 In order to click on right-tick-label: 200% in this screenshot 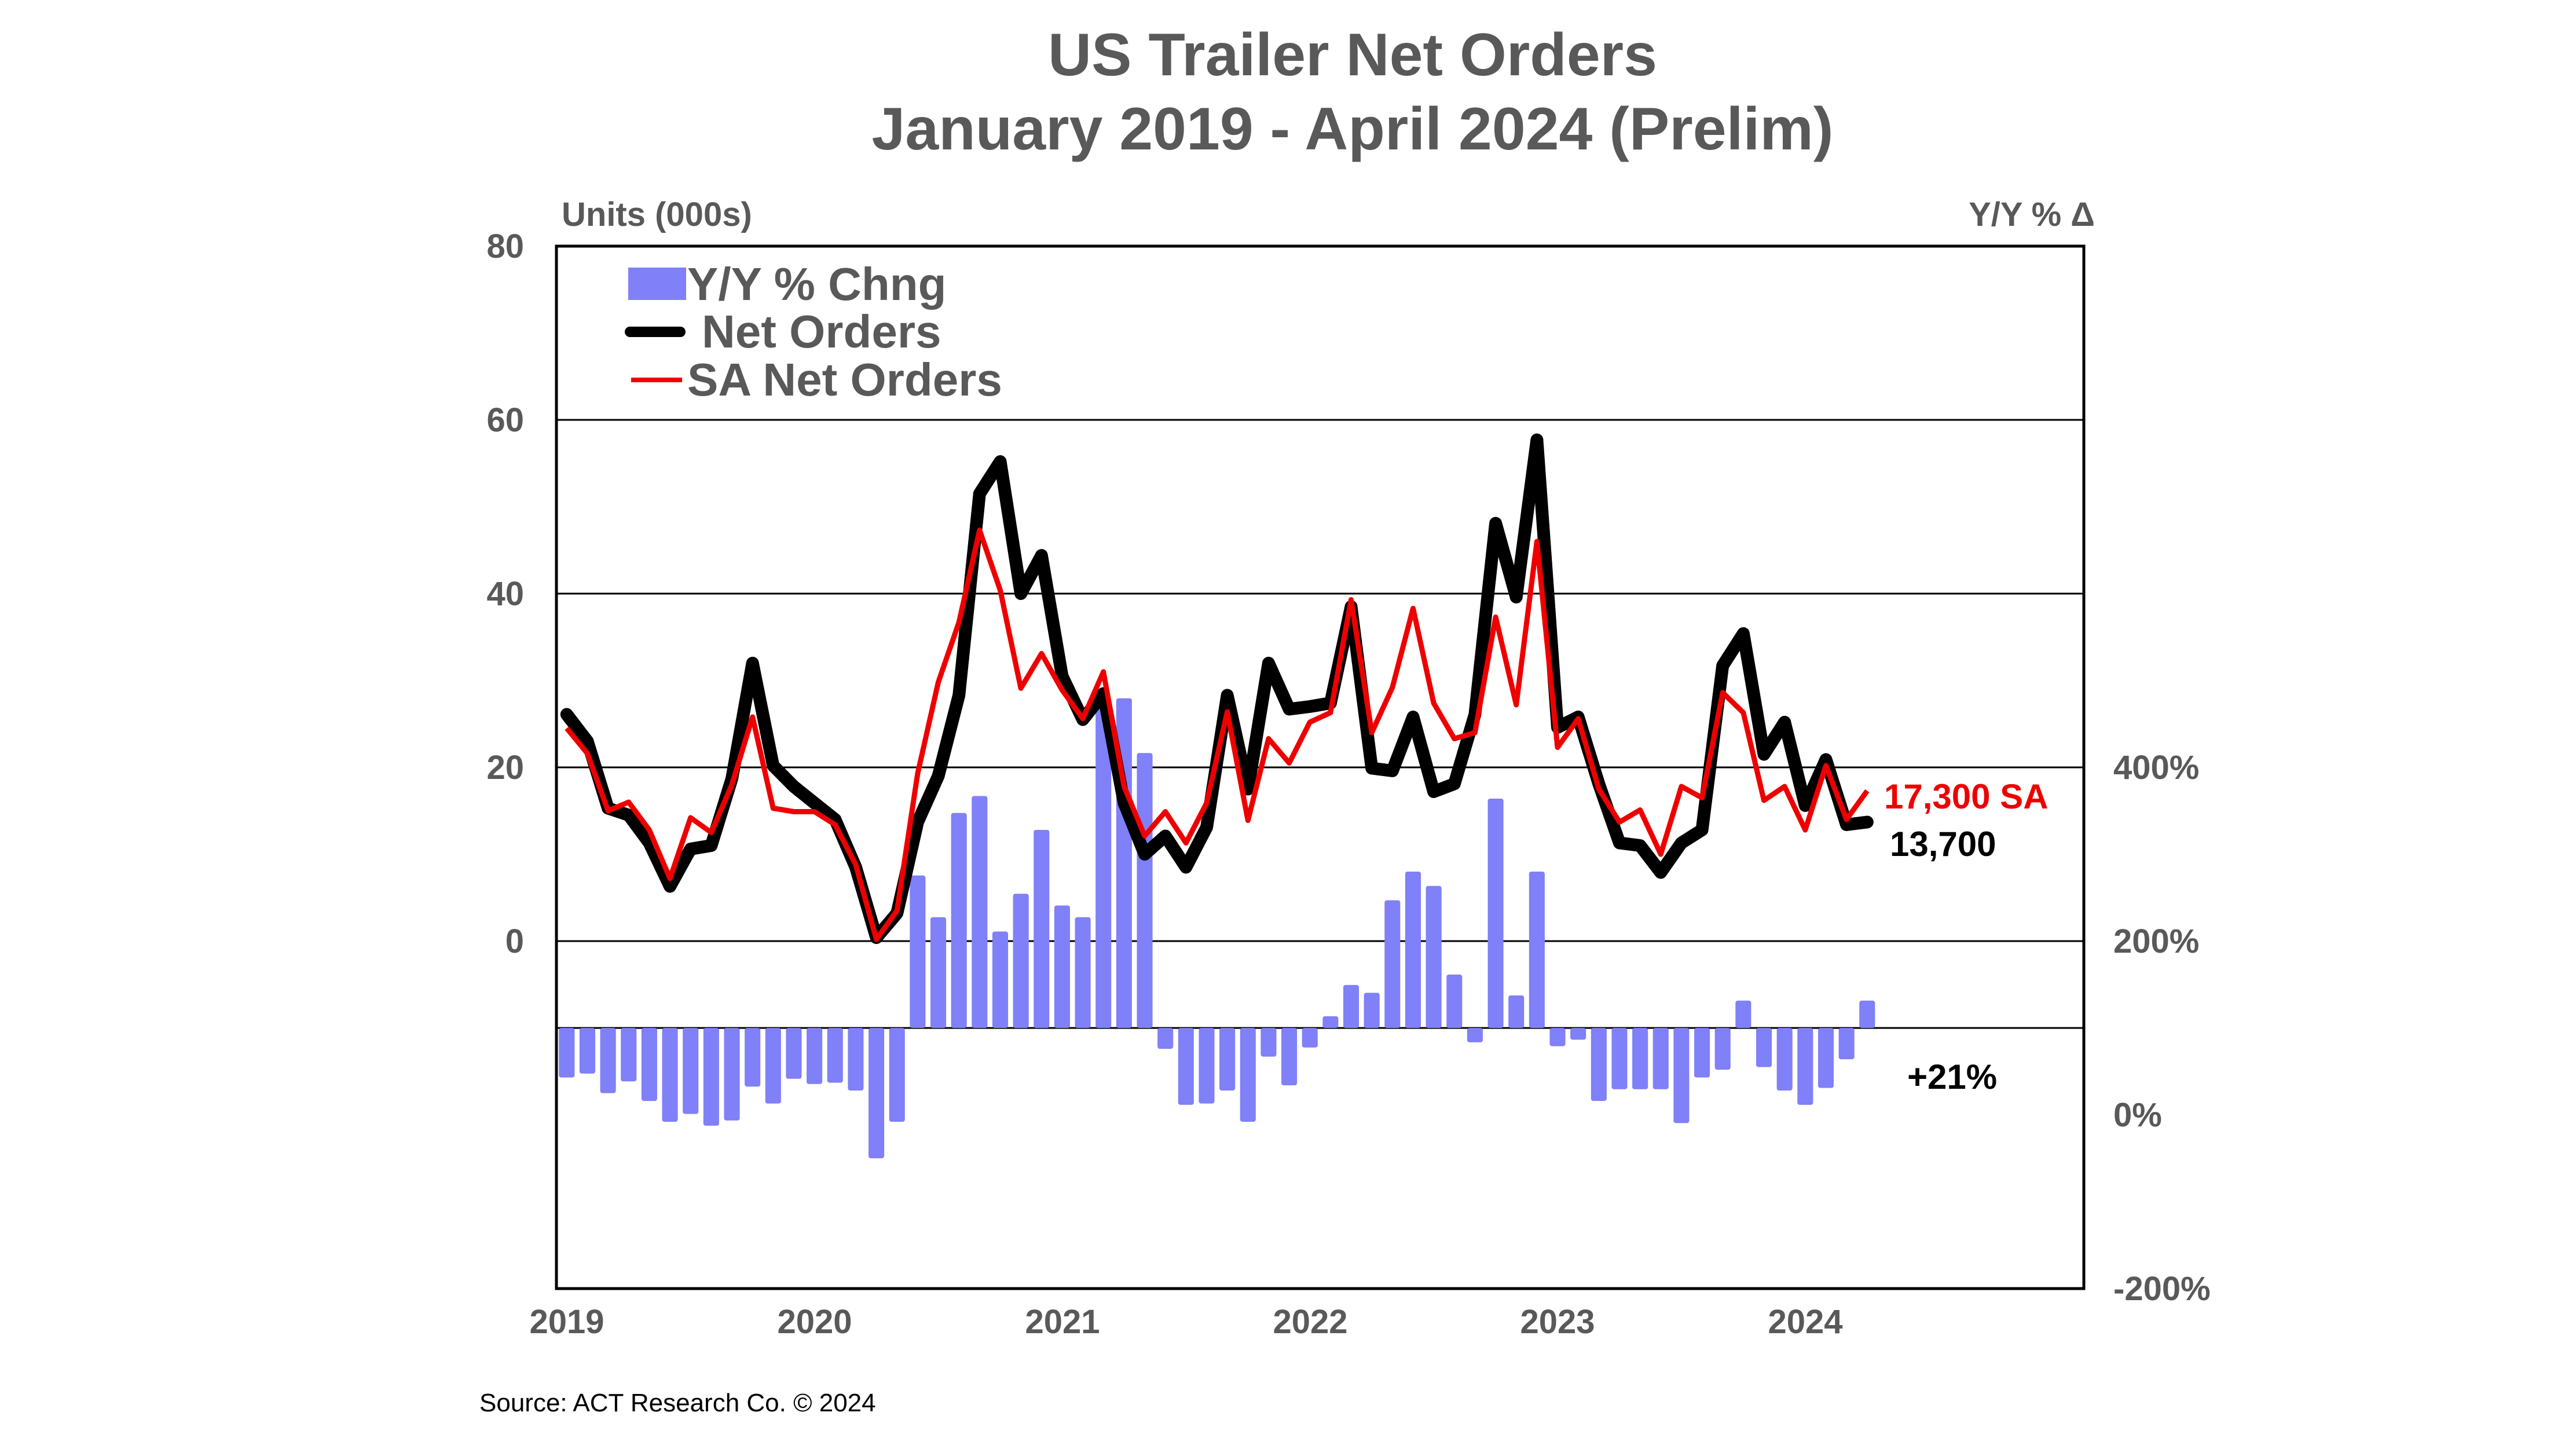, I will do `click(2156, 941)`.